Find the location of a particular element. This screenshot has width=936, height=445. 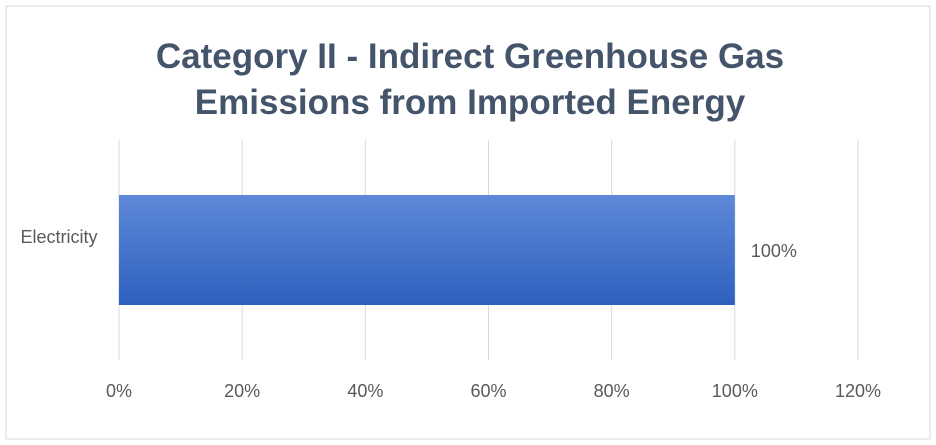

x-tick-label: 20% is located at coordinates (242, 391).